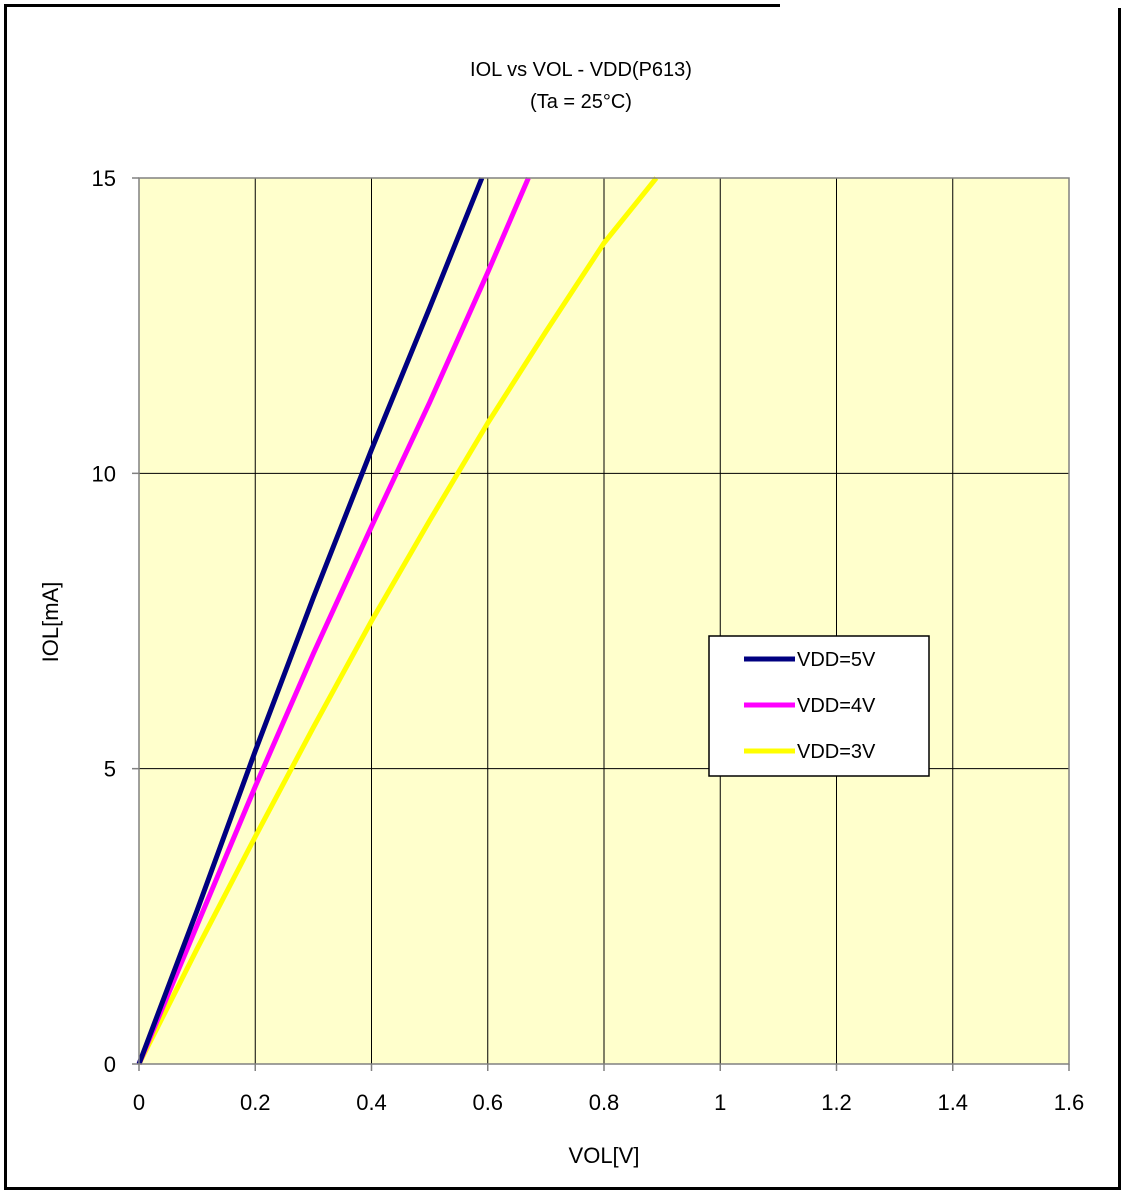 The height and width of the screenshot is (1196, 1128). Describe the element at coordinates (604, 1155) in the screenshot. I see `x-axis-label: VOL[V]` at that location.